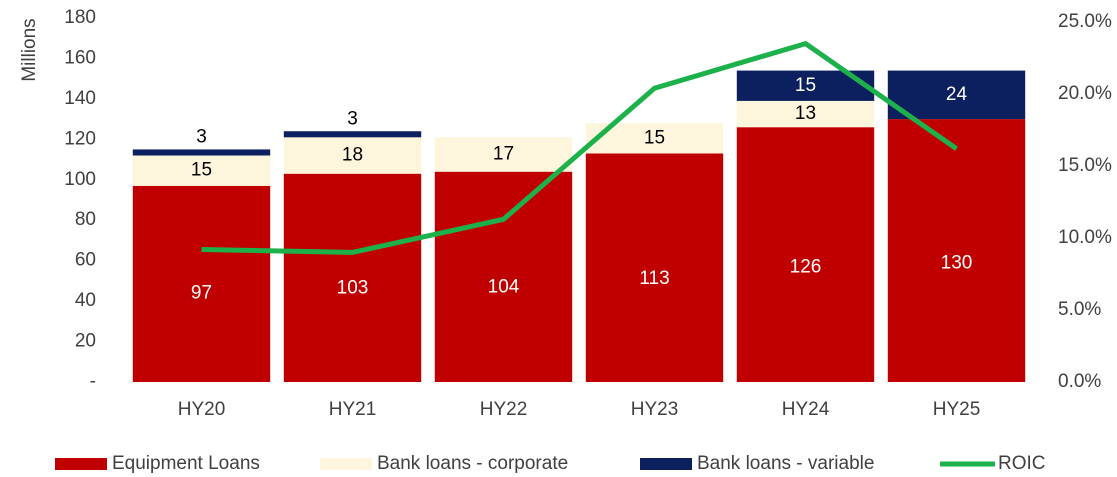 Image resolution: width=1117 pixels, height=477 pixels. I want to click on y-tick-label: 160, so click(80, 57).